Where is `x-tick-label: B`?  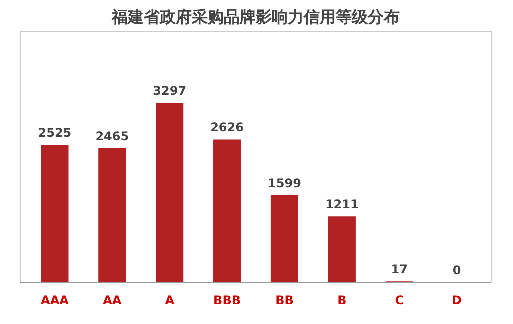 x-tick-label: B is located at coordinates (342, 301).